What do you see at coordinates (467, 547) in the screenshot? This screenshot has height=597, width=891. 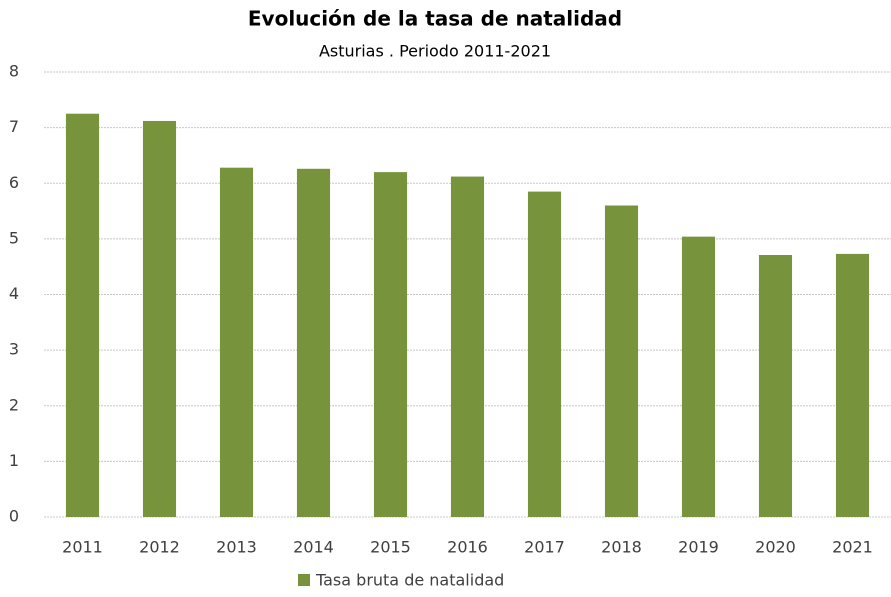 I see `x-tick-label: 2016` at bounding box center [467, 547].